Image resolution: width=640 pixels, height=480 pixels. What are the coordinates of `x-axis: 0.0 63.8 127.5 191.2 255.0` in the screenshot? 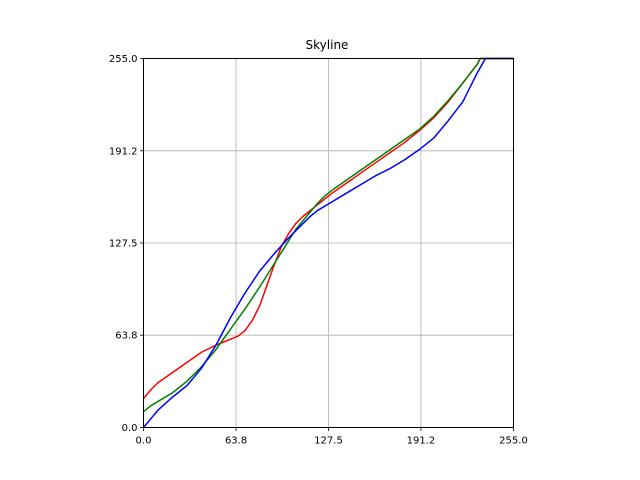 It's located at (332, 437).